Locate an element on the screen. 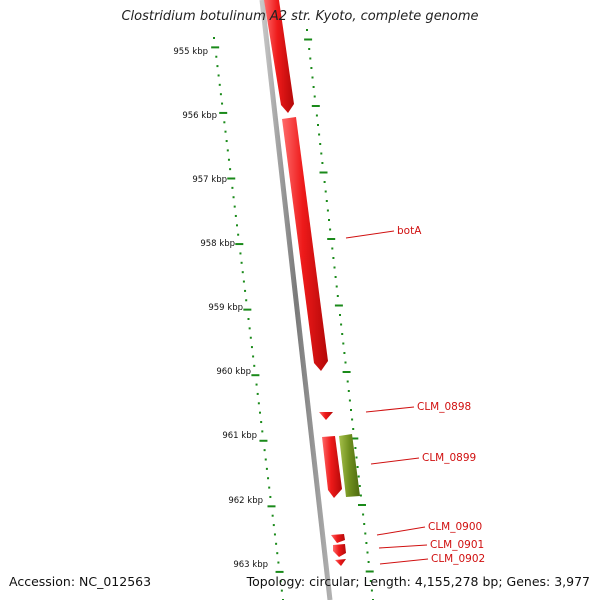 The image size is (600, 605). gene-label-CLM_0899: CLM_0899 is located at coordinates (449, 458).